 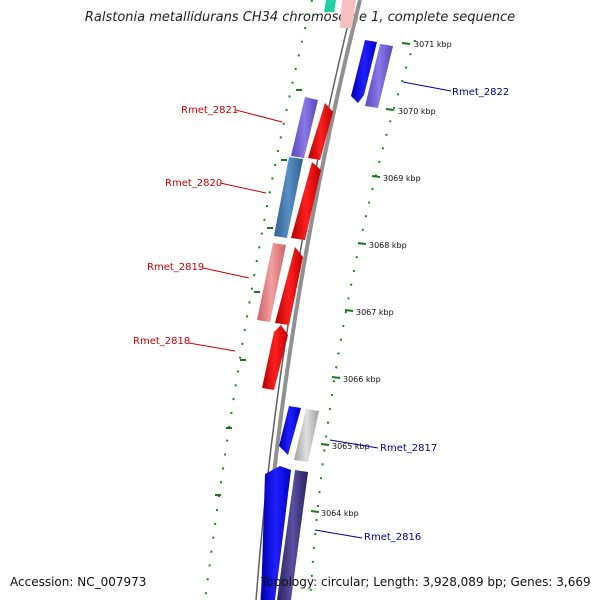 What do you see at coordinates (292, 535) in the screenshot?
I see `gene-rmet-2816-b` at bounding box center [292, 535].